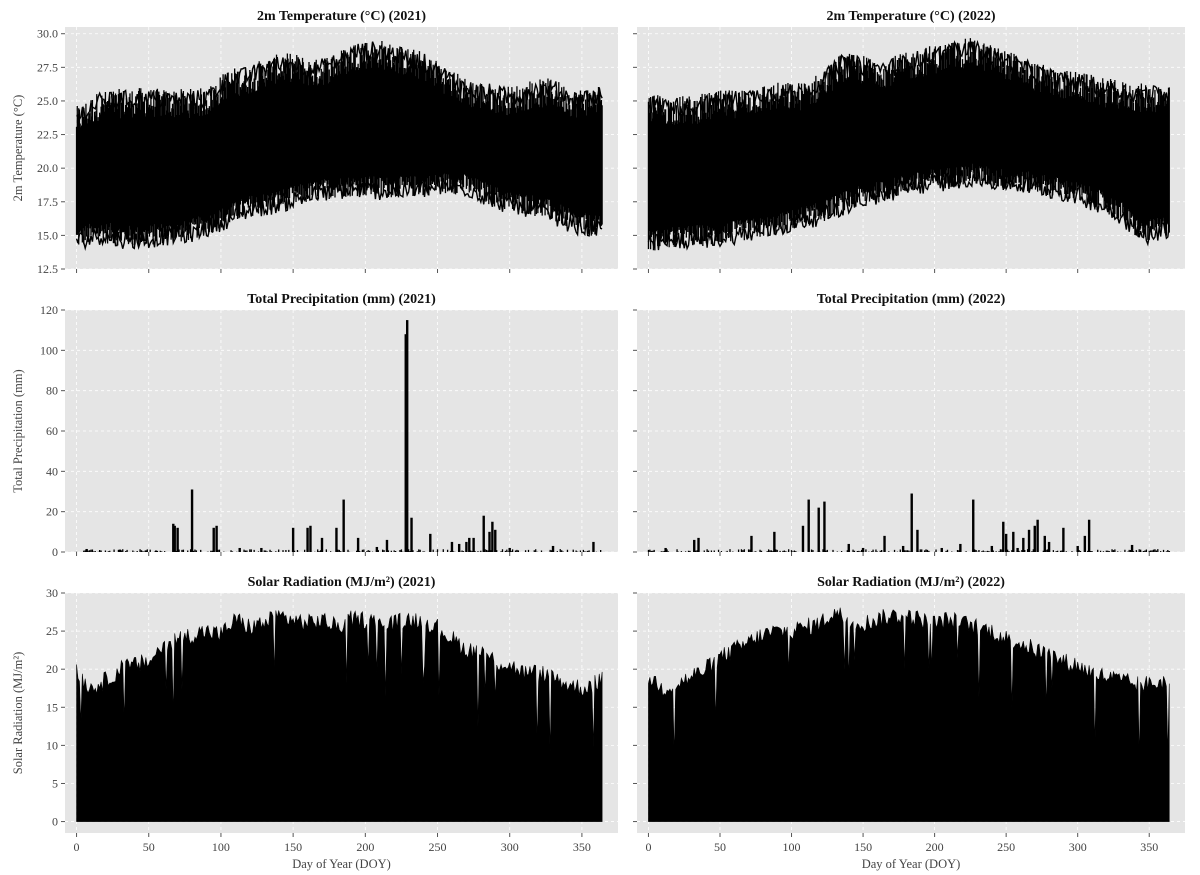  I want to click on y-tick-label: 15, so click(52, 707).